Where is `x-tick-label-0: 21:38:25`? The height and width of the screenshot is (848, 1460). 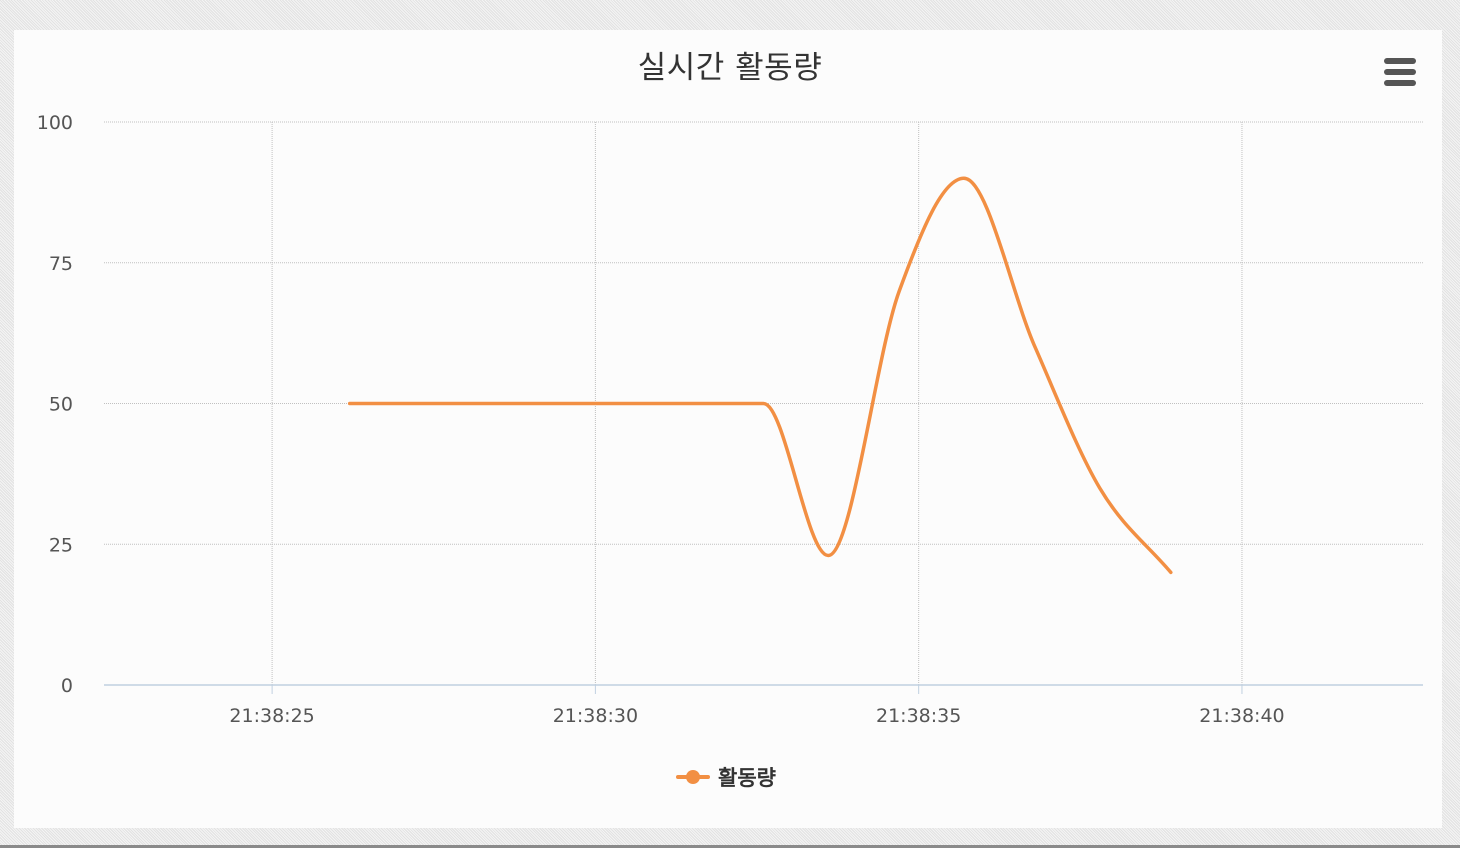
x-tick-label-0: 21:38:25 is located at coordinates (271, 716).